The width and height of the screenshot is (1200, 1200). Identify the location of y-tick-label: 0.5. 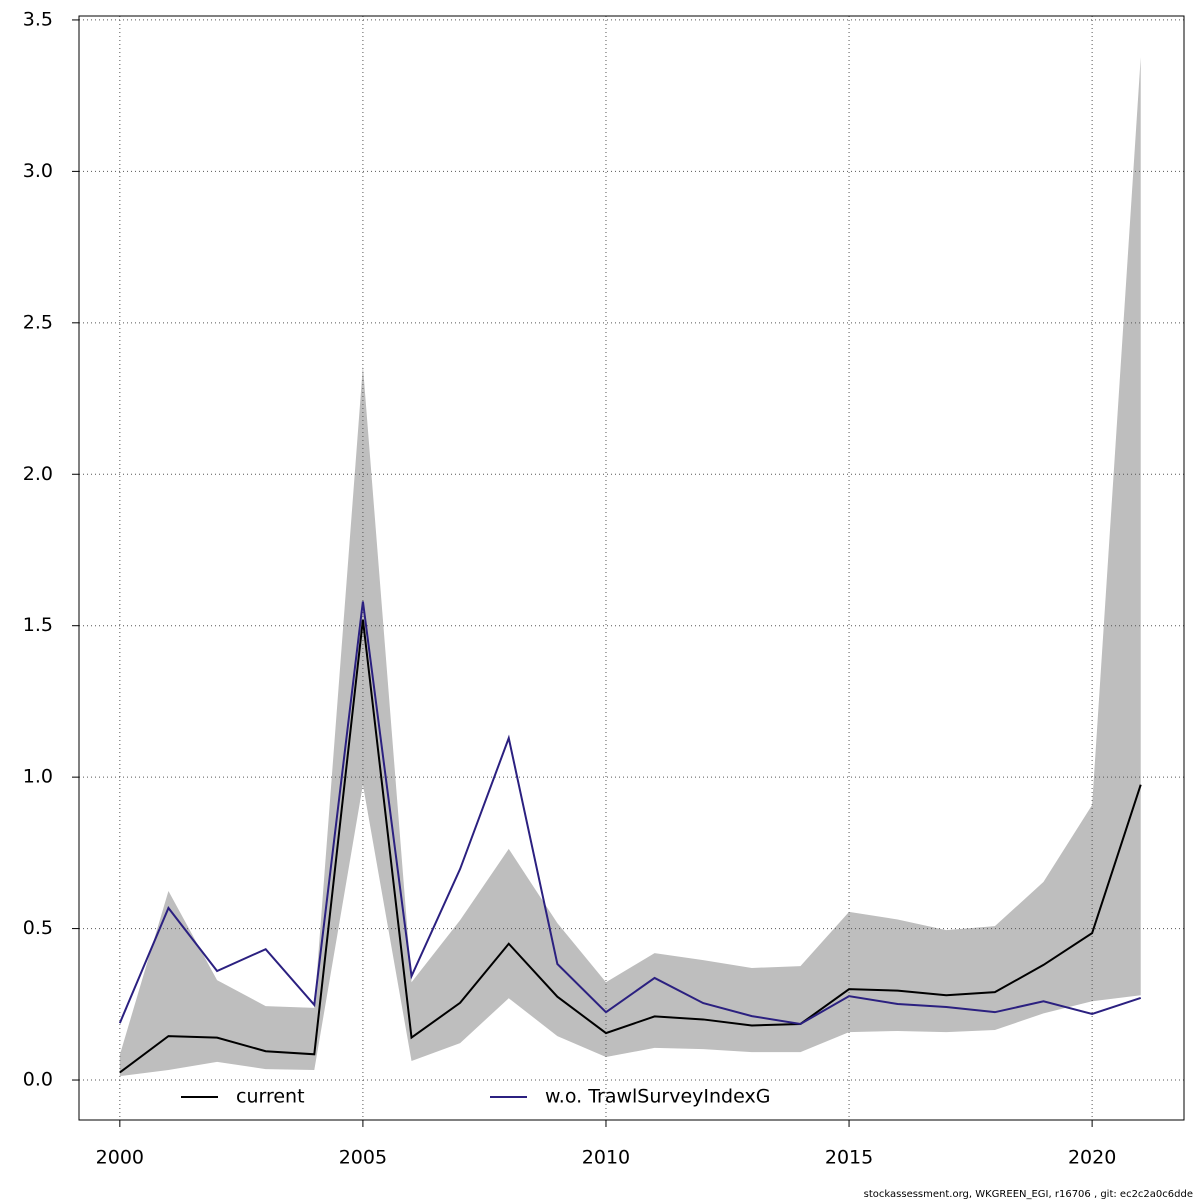
(38, 928).